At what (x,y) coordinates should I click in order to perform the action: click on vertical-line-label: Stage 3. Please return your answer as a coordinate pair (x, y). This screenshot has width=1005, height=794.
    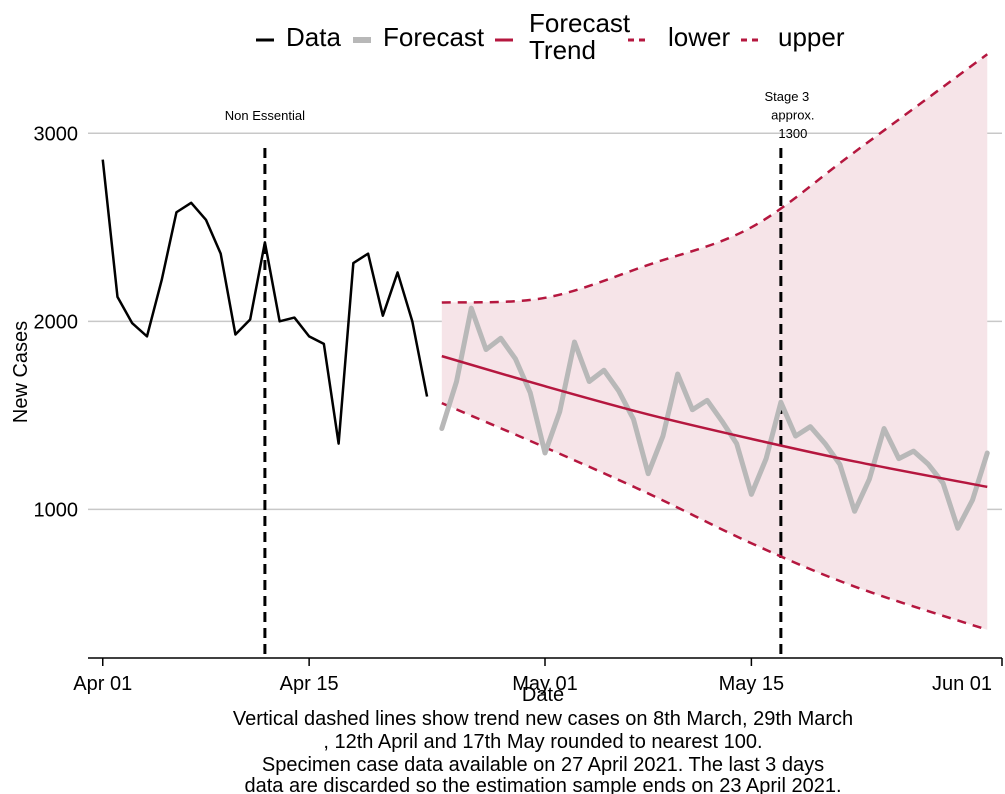
    Looking at the image, I should click on (786, 96).